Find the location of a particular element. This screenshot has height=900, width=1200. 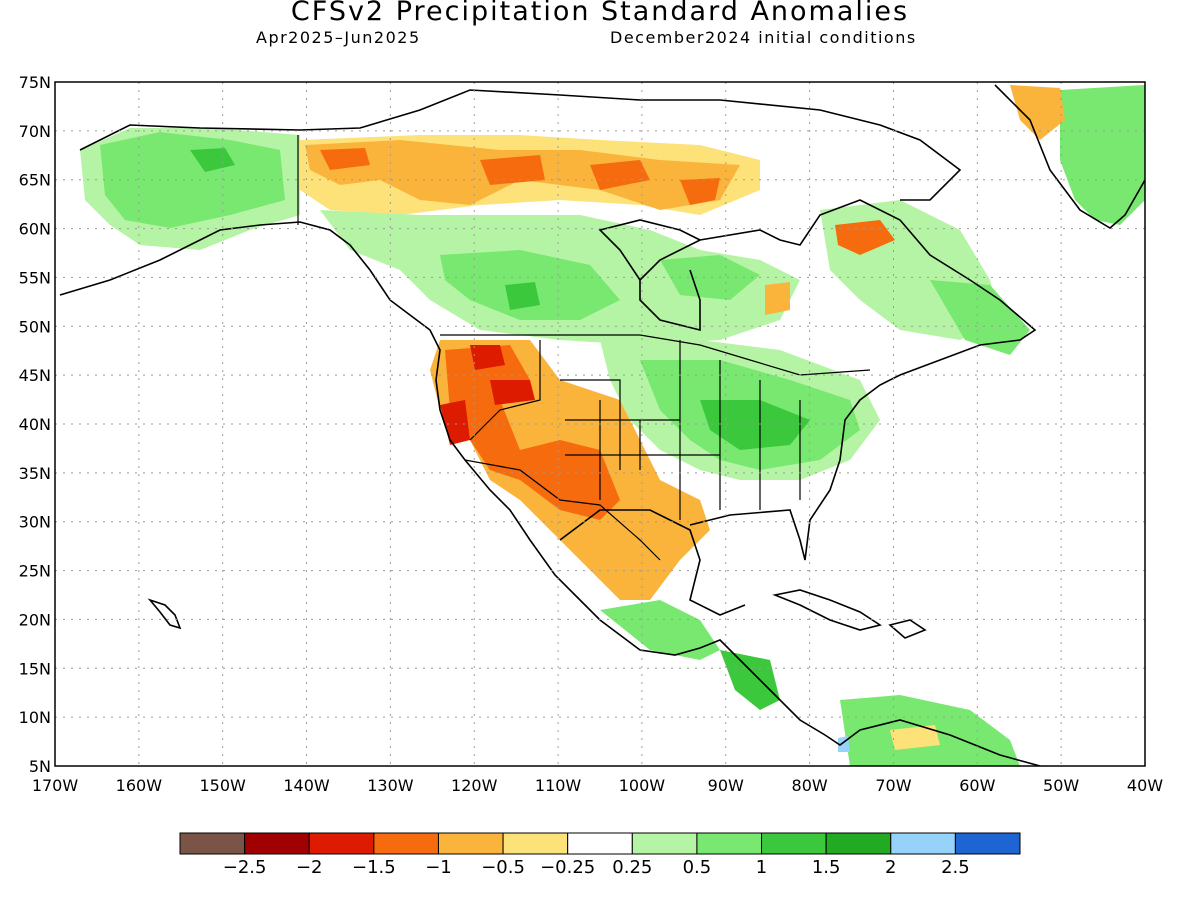

lat-label: 55N is located at coordinates (35, 277).